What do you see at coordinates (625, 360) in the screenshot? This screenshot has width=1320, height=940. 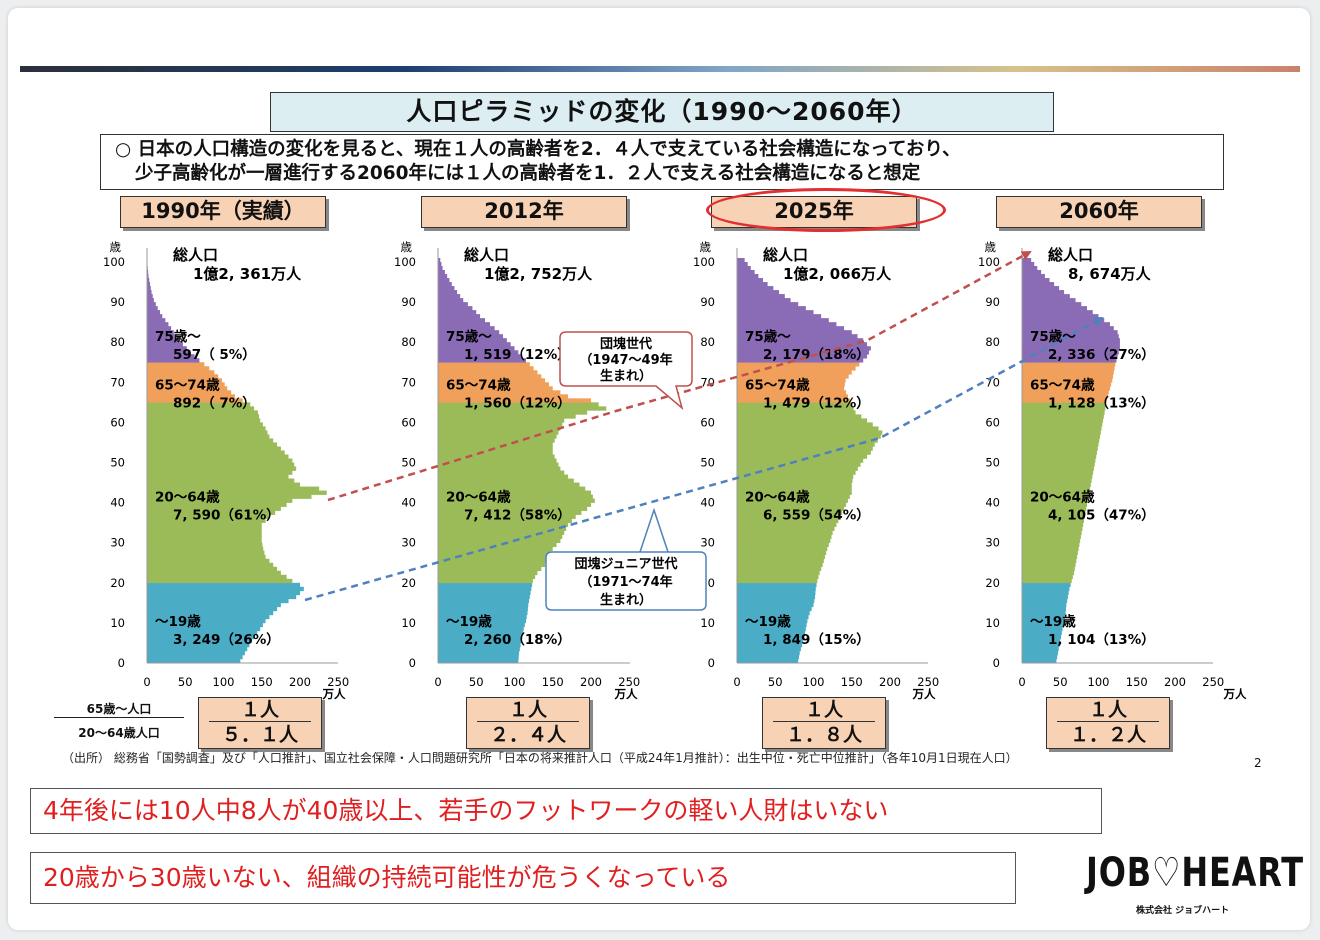 I see `dankai-callout-years: （1947～49年` at bounding box center [625, 360].